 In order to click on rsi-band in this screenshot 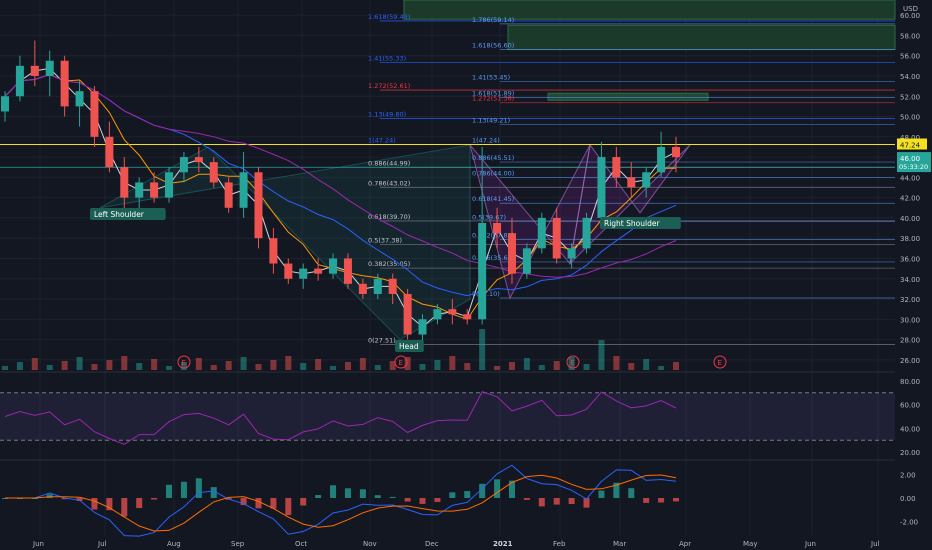, I will do `click(447, 416)`.